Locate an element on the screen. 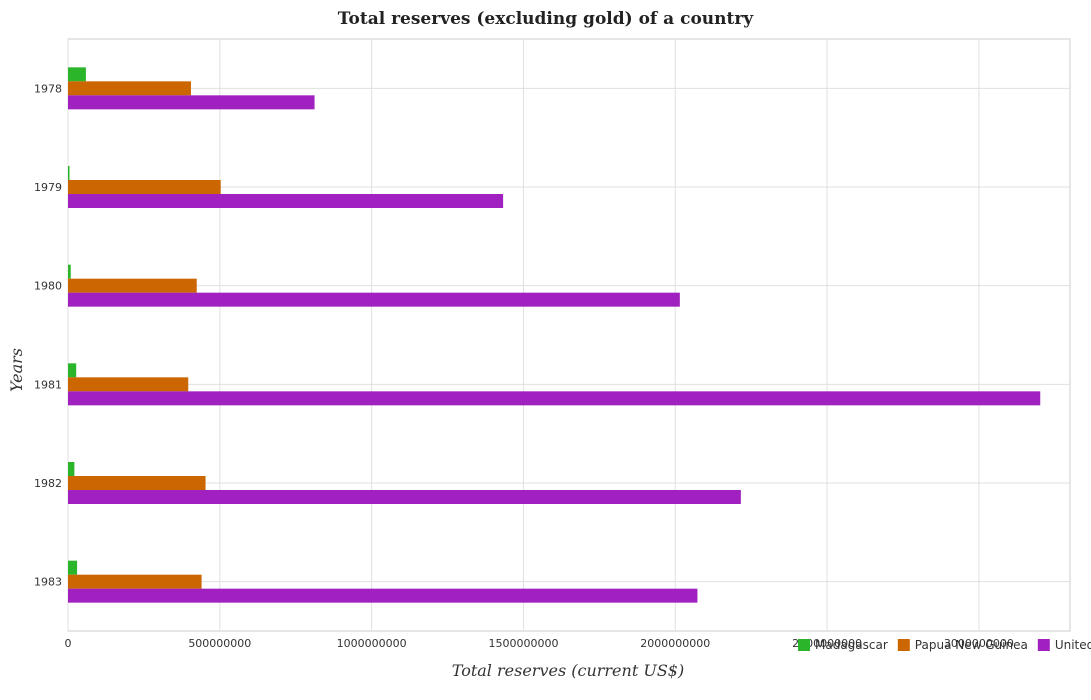 The width and height of the screenshot is (1091, 700). x-tick-label: 1000000000 is located at coordinates (372, 643).